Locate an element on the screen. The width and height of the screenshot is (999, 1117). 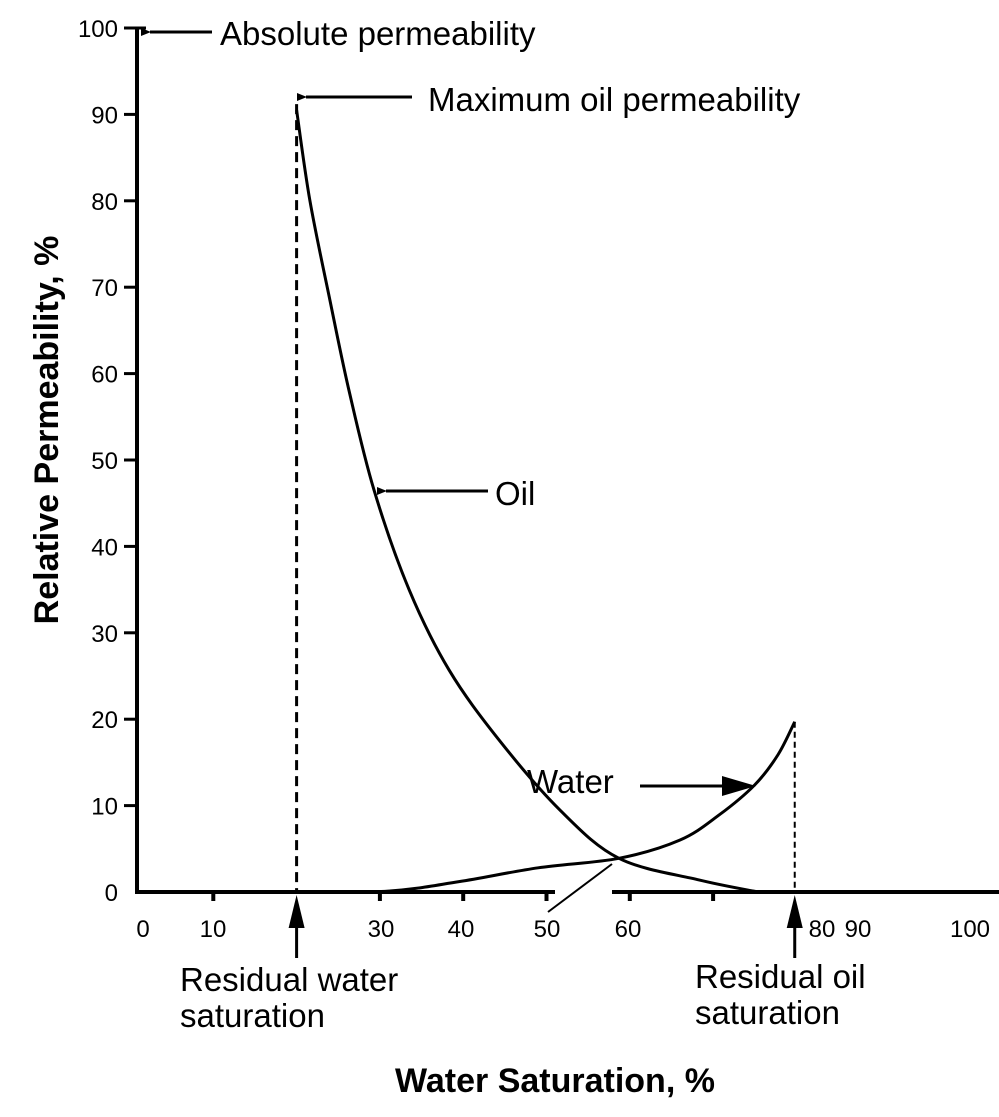
residual-oil-arrowhead is located at coordinates (794, 911).